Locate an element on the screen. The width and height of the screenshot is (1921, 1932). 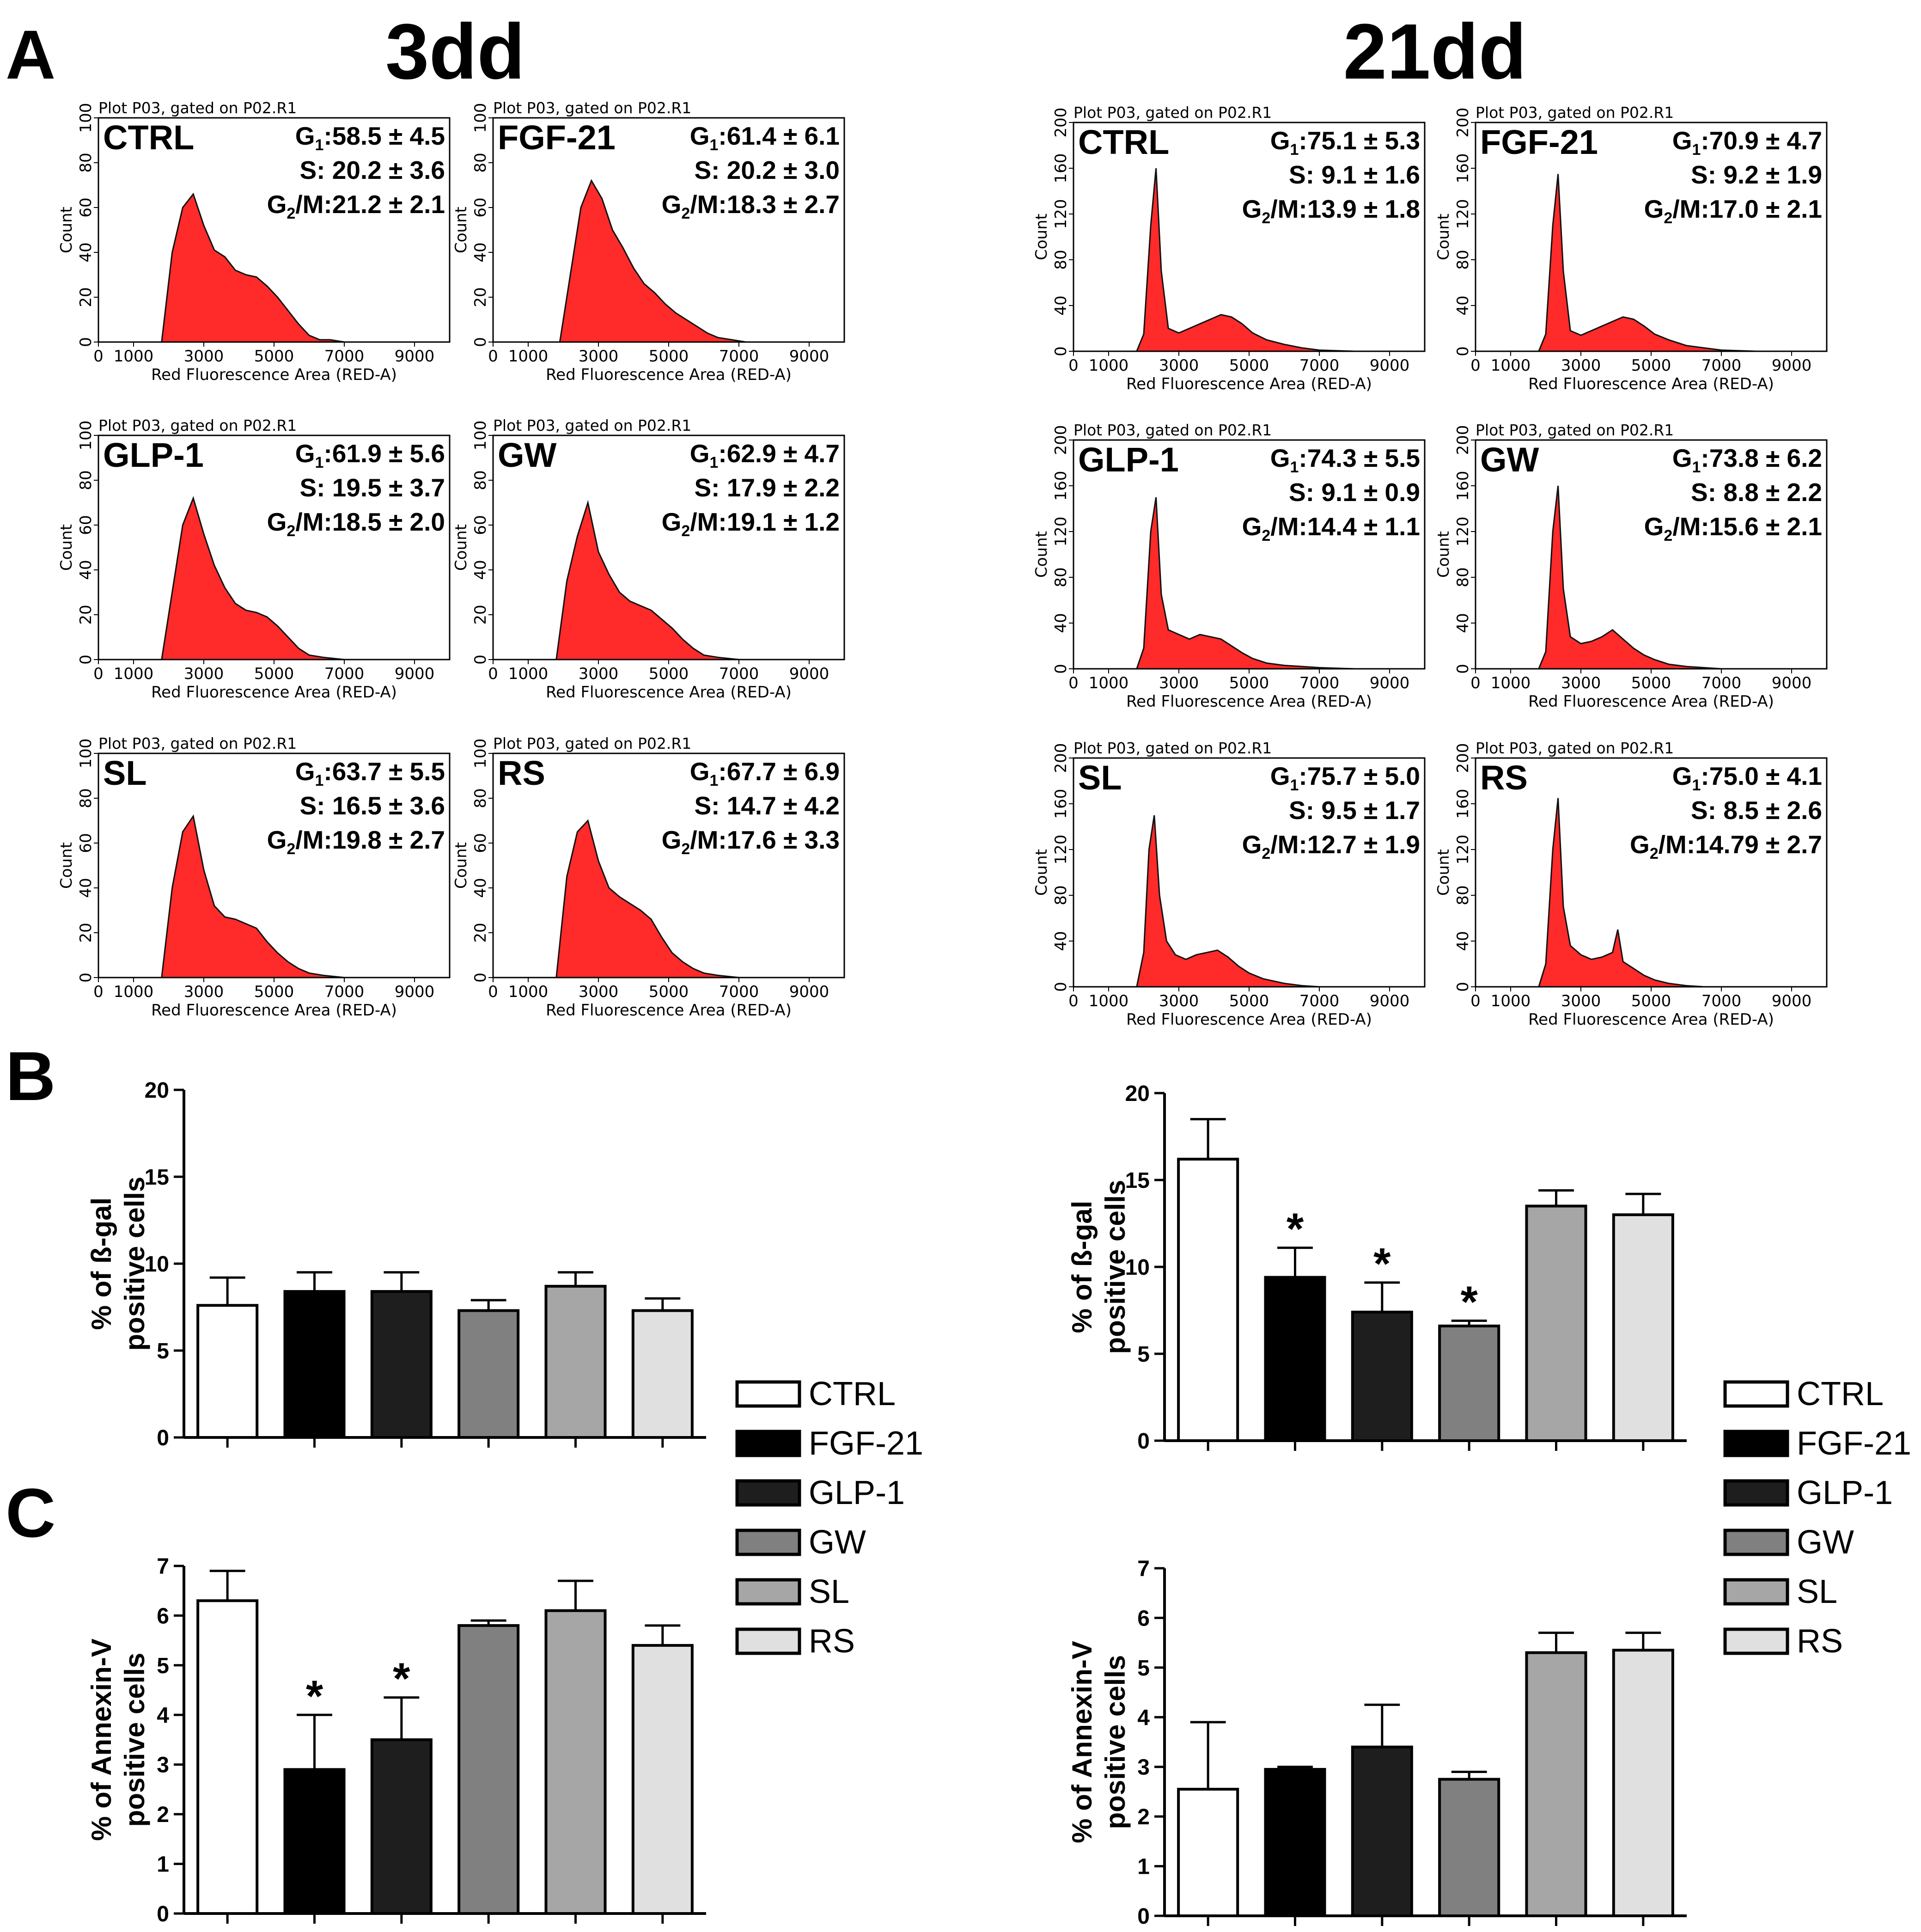
histogram-area is located at coordinates (1678, 893).